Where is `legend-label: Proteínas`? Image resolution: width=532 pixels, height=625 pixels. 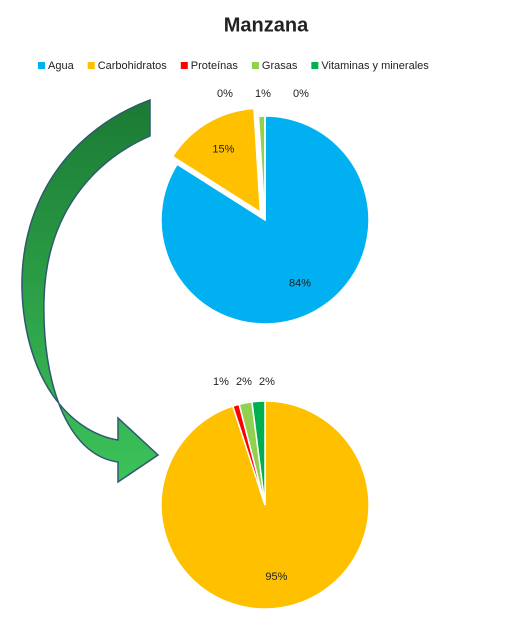
legend-label: Proteínas is located at coordinates (215, 66).